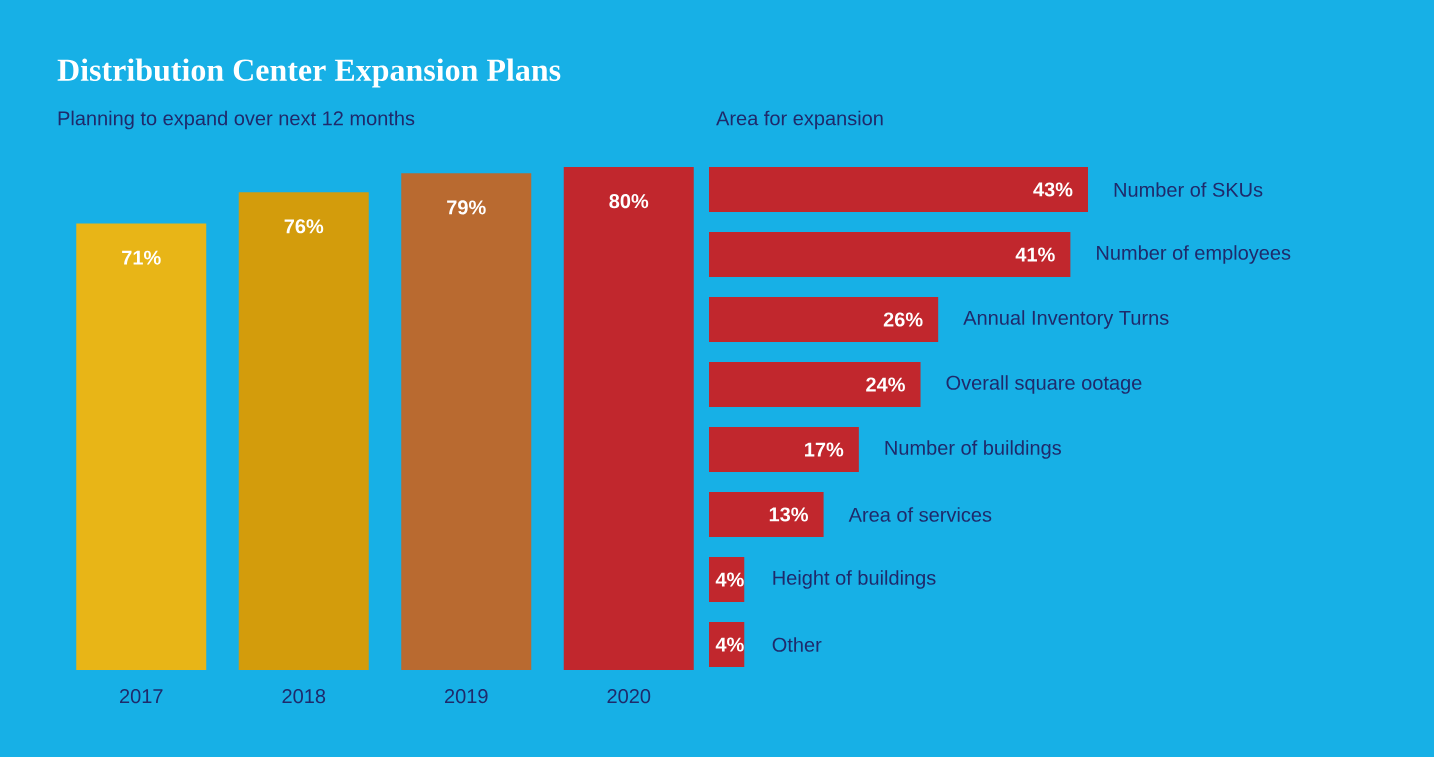 The width and height of the screenshot is (1434, 757). What do you see at coordinates (920, 514) in the screenshot?
I see `y-tick-label: Area of services` at bounding box center [920, 514].